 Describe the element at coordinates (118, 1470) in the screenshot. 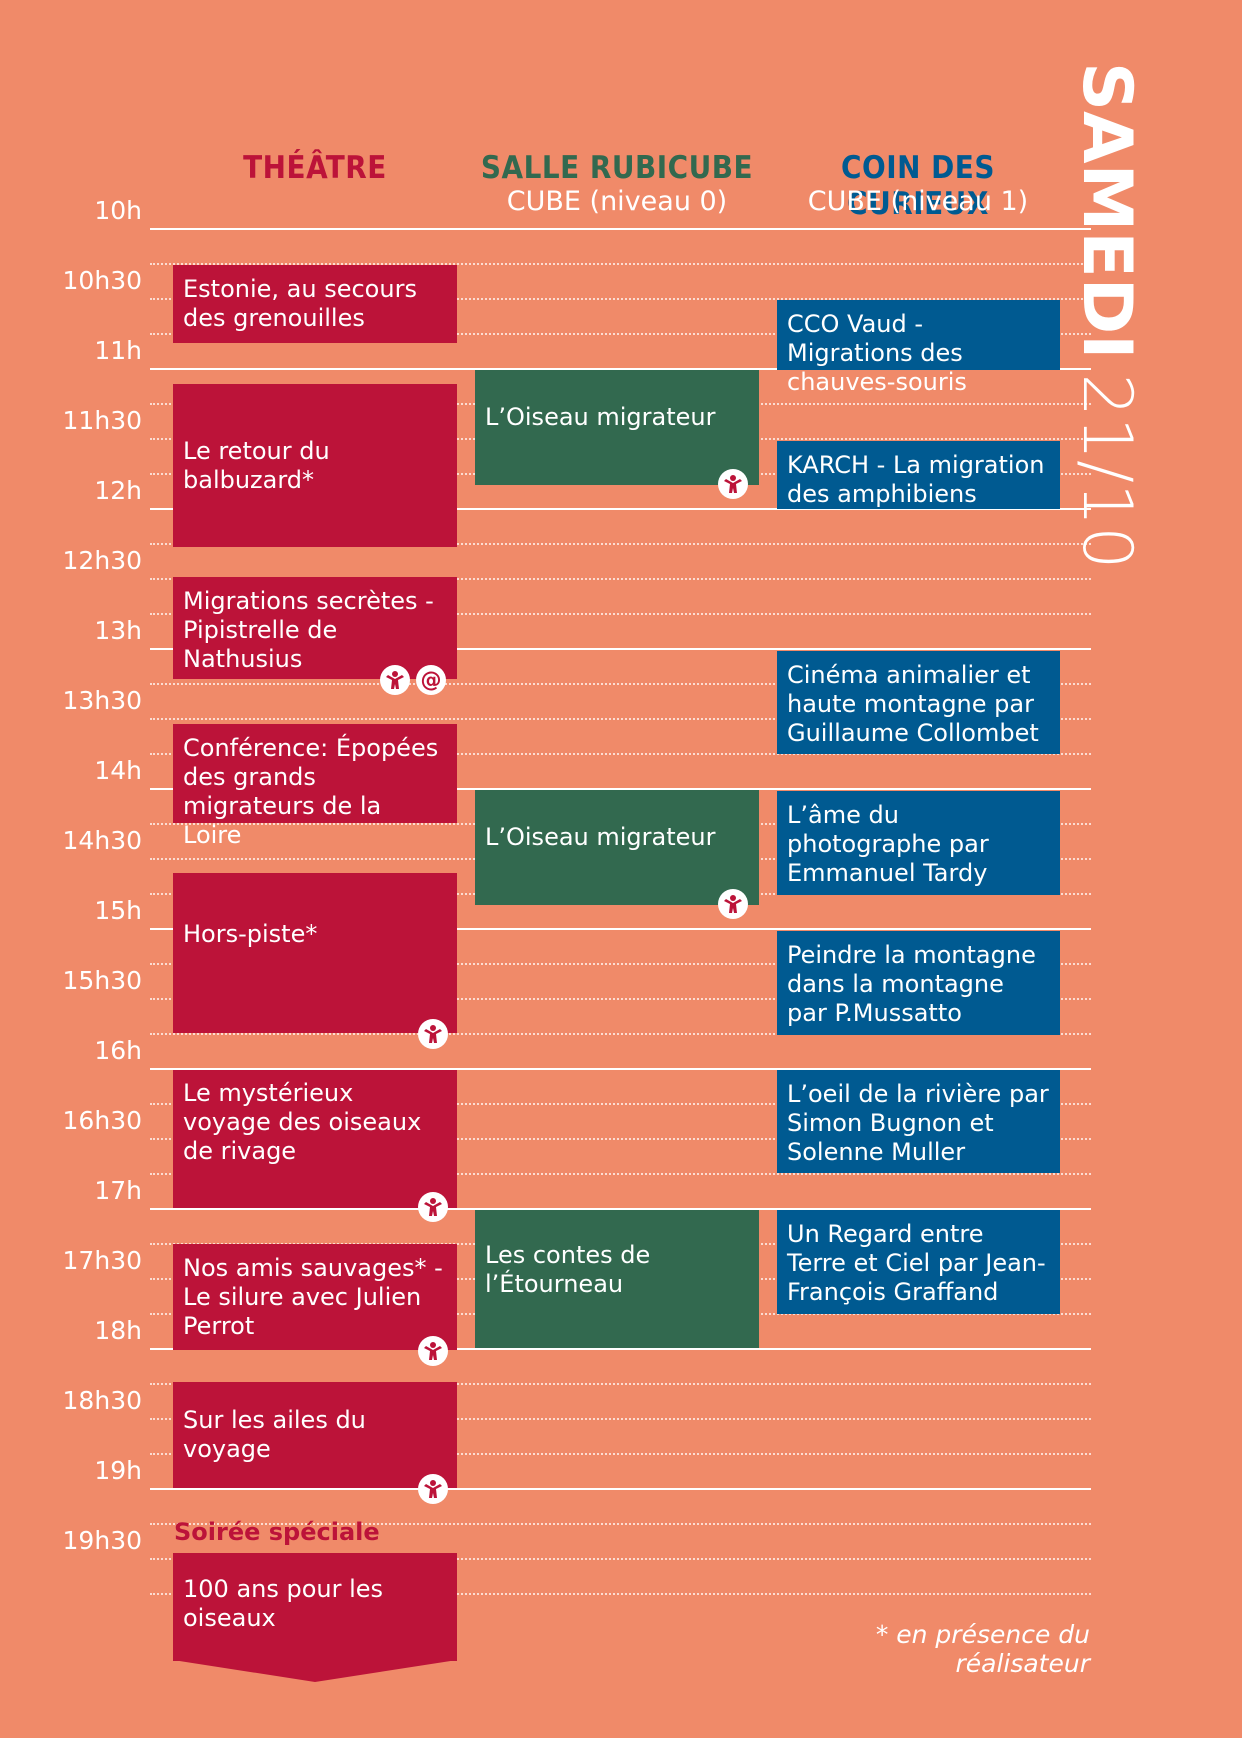

I see `time-label: 19h` at that location.